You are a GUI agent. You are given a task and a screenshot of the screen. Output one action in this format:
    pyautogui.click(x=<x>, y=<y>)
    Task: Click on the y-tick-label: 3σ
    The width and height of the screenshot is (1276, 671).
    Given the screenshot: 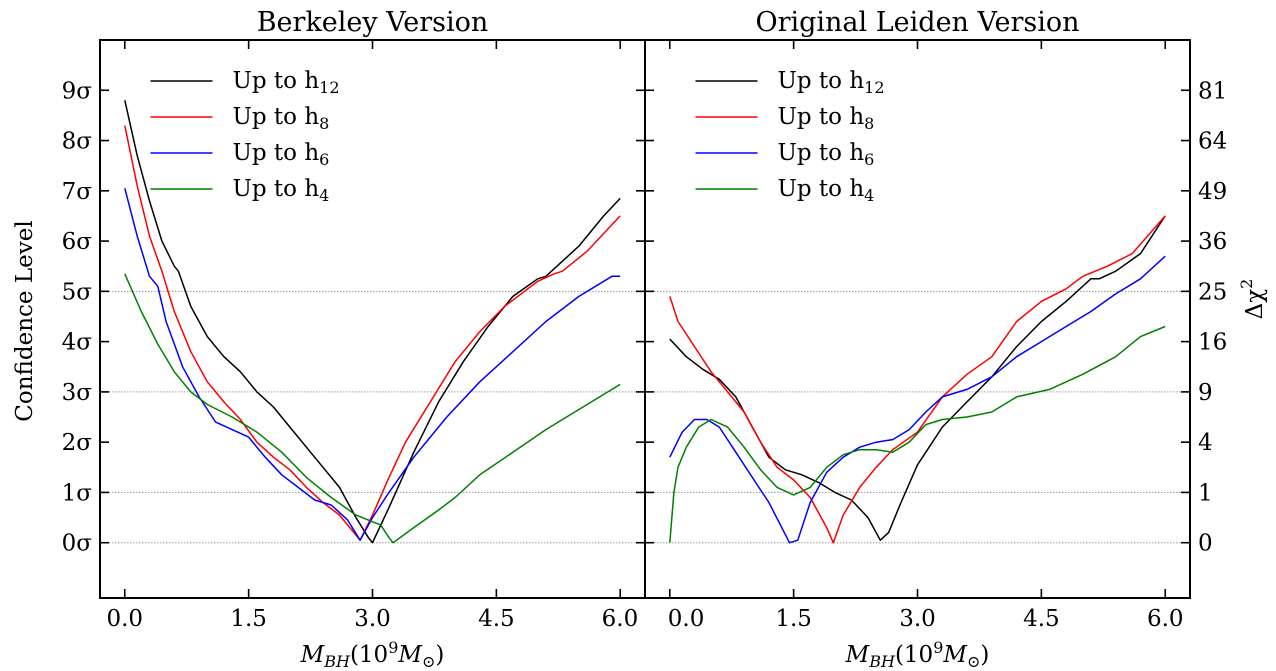 What is the action you would take?
    pyautogui.click(x=77, y=393)
    